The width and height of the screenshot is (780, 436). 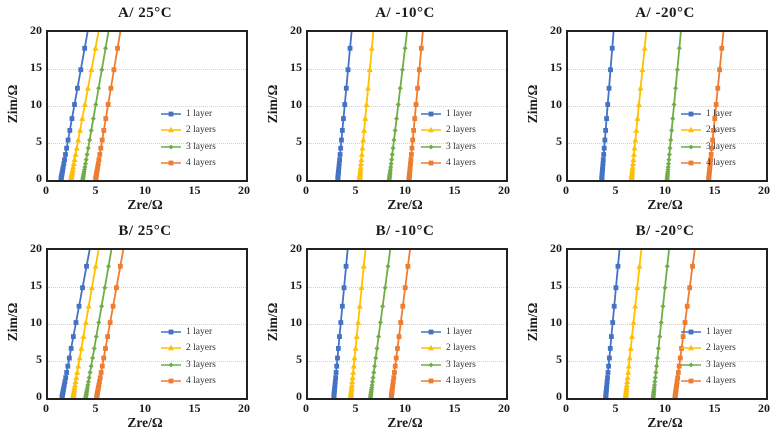 I want to click on x-tick-label: 5, so click(x=355, y=408).